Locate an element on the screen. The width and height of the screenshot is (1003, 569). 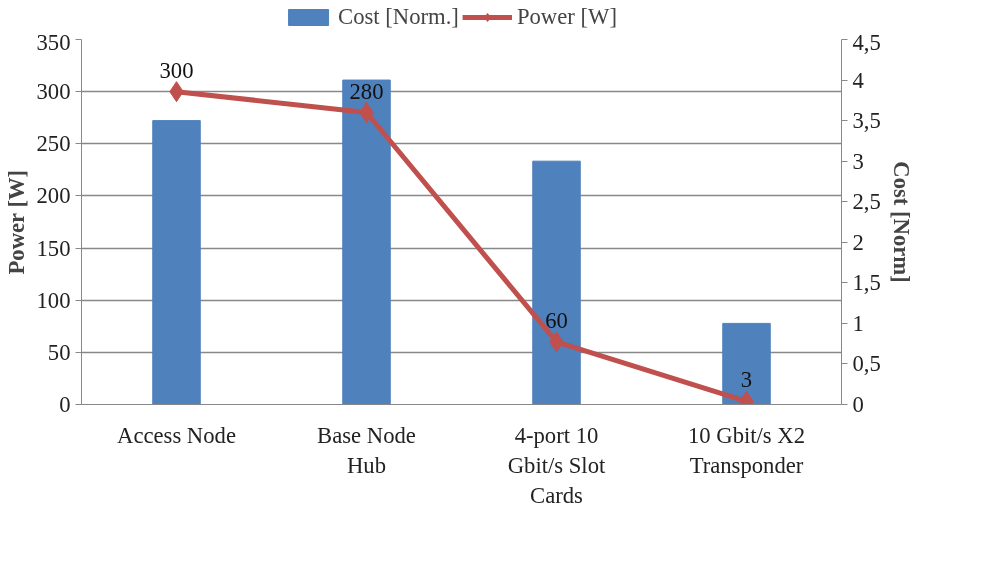
y2-tick-label: 4 is located at coordinates (858, 80).